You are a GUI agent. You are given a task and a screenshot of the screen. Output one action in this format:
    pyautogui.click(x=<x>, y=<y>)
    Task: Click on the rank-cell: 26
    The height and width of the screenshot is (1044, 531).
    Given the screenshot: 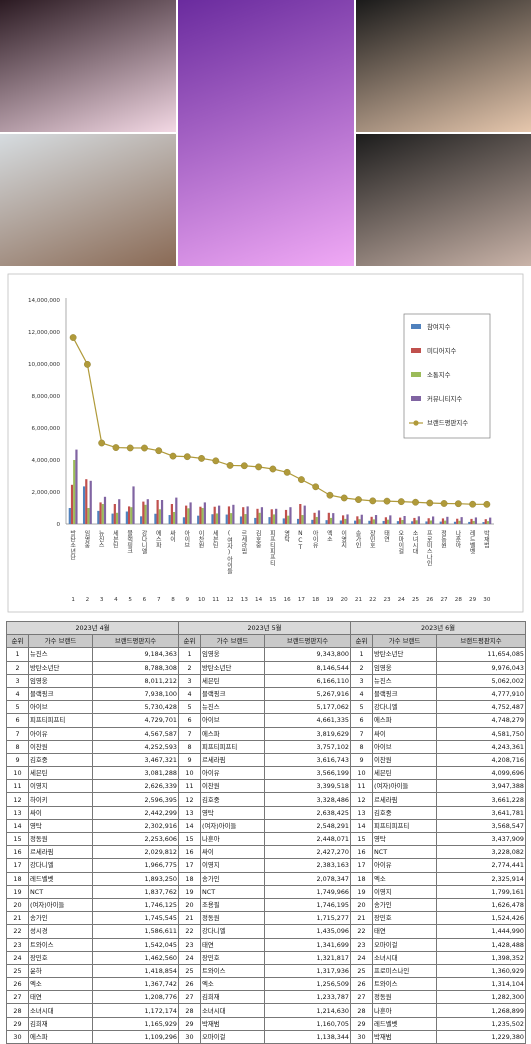 What is the action you would take?
    pyautogui.click(x=361, y=984)
    